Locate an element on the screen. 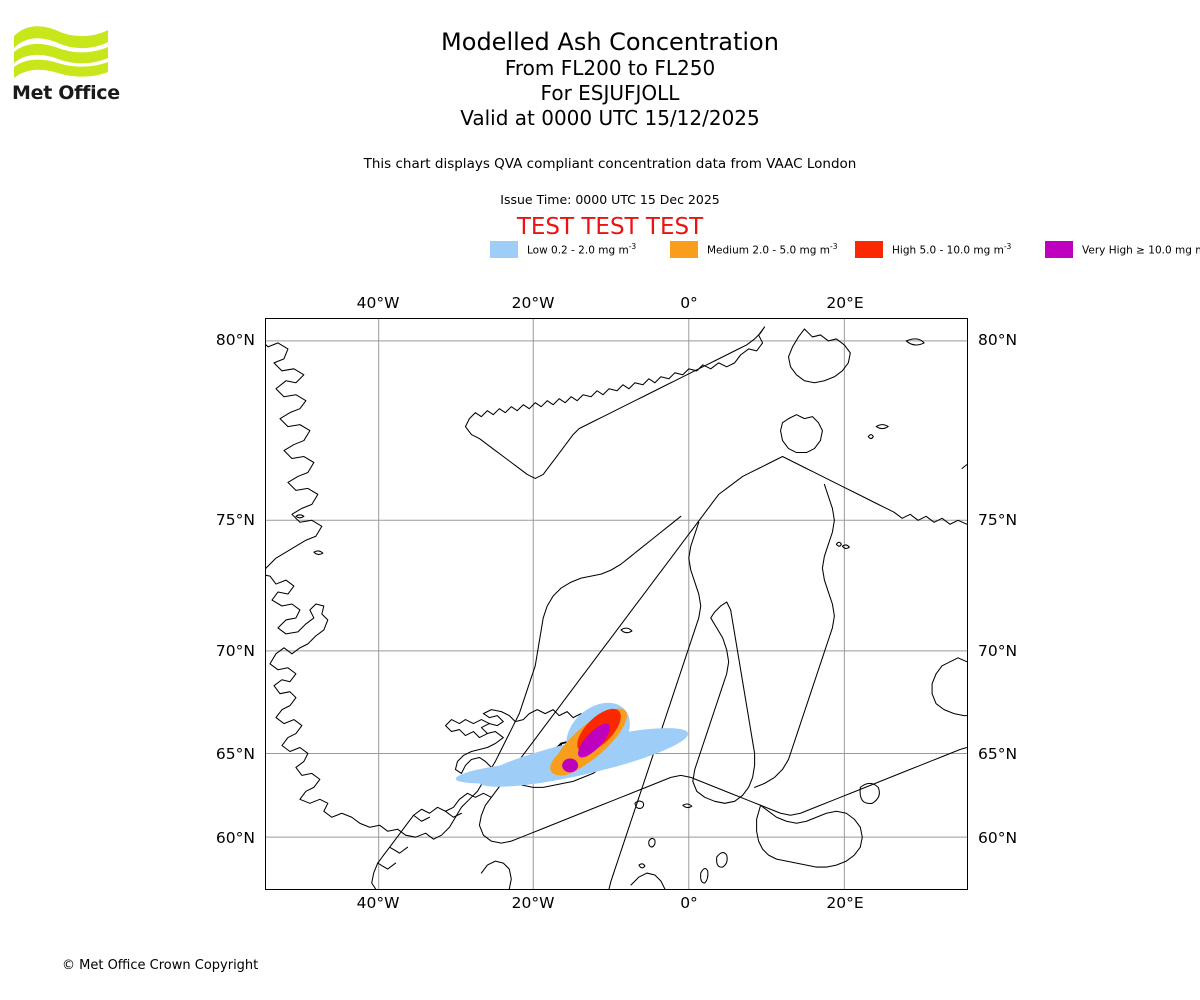 This screenshot has width=1200, height=1000. plume-very-high-contour is located at coordinates (586, 748).